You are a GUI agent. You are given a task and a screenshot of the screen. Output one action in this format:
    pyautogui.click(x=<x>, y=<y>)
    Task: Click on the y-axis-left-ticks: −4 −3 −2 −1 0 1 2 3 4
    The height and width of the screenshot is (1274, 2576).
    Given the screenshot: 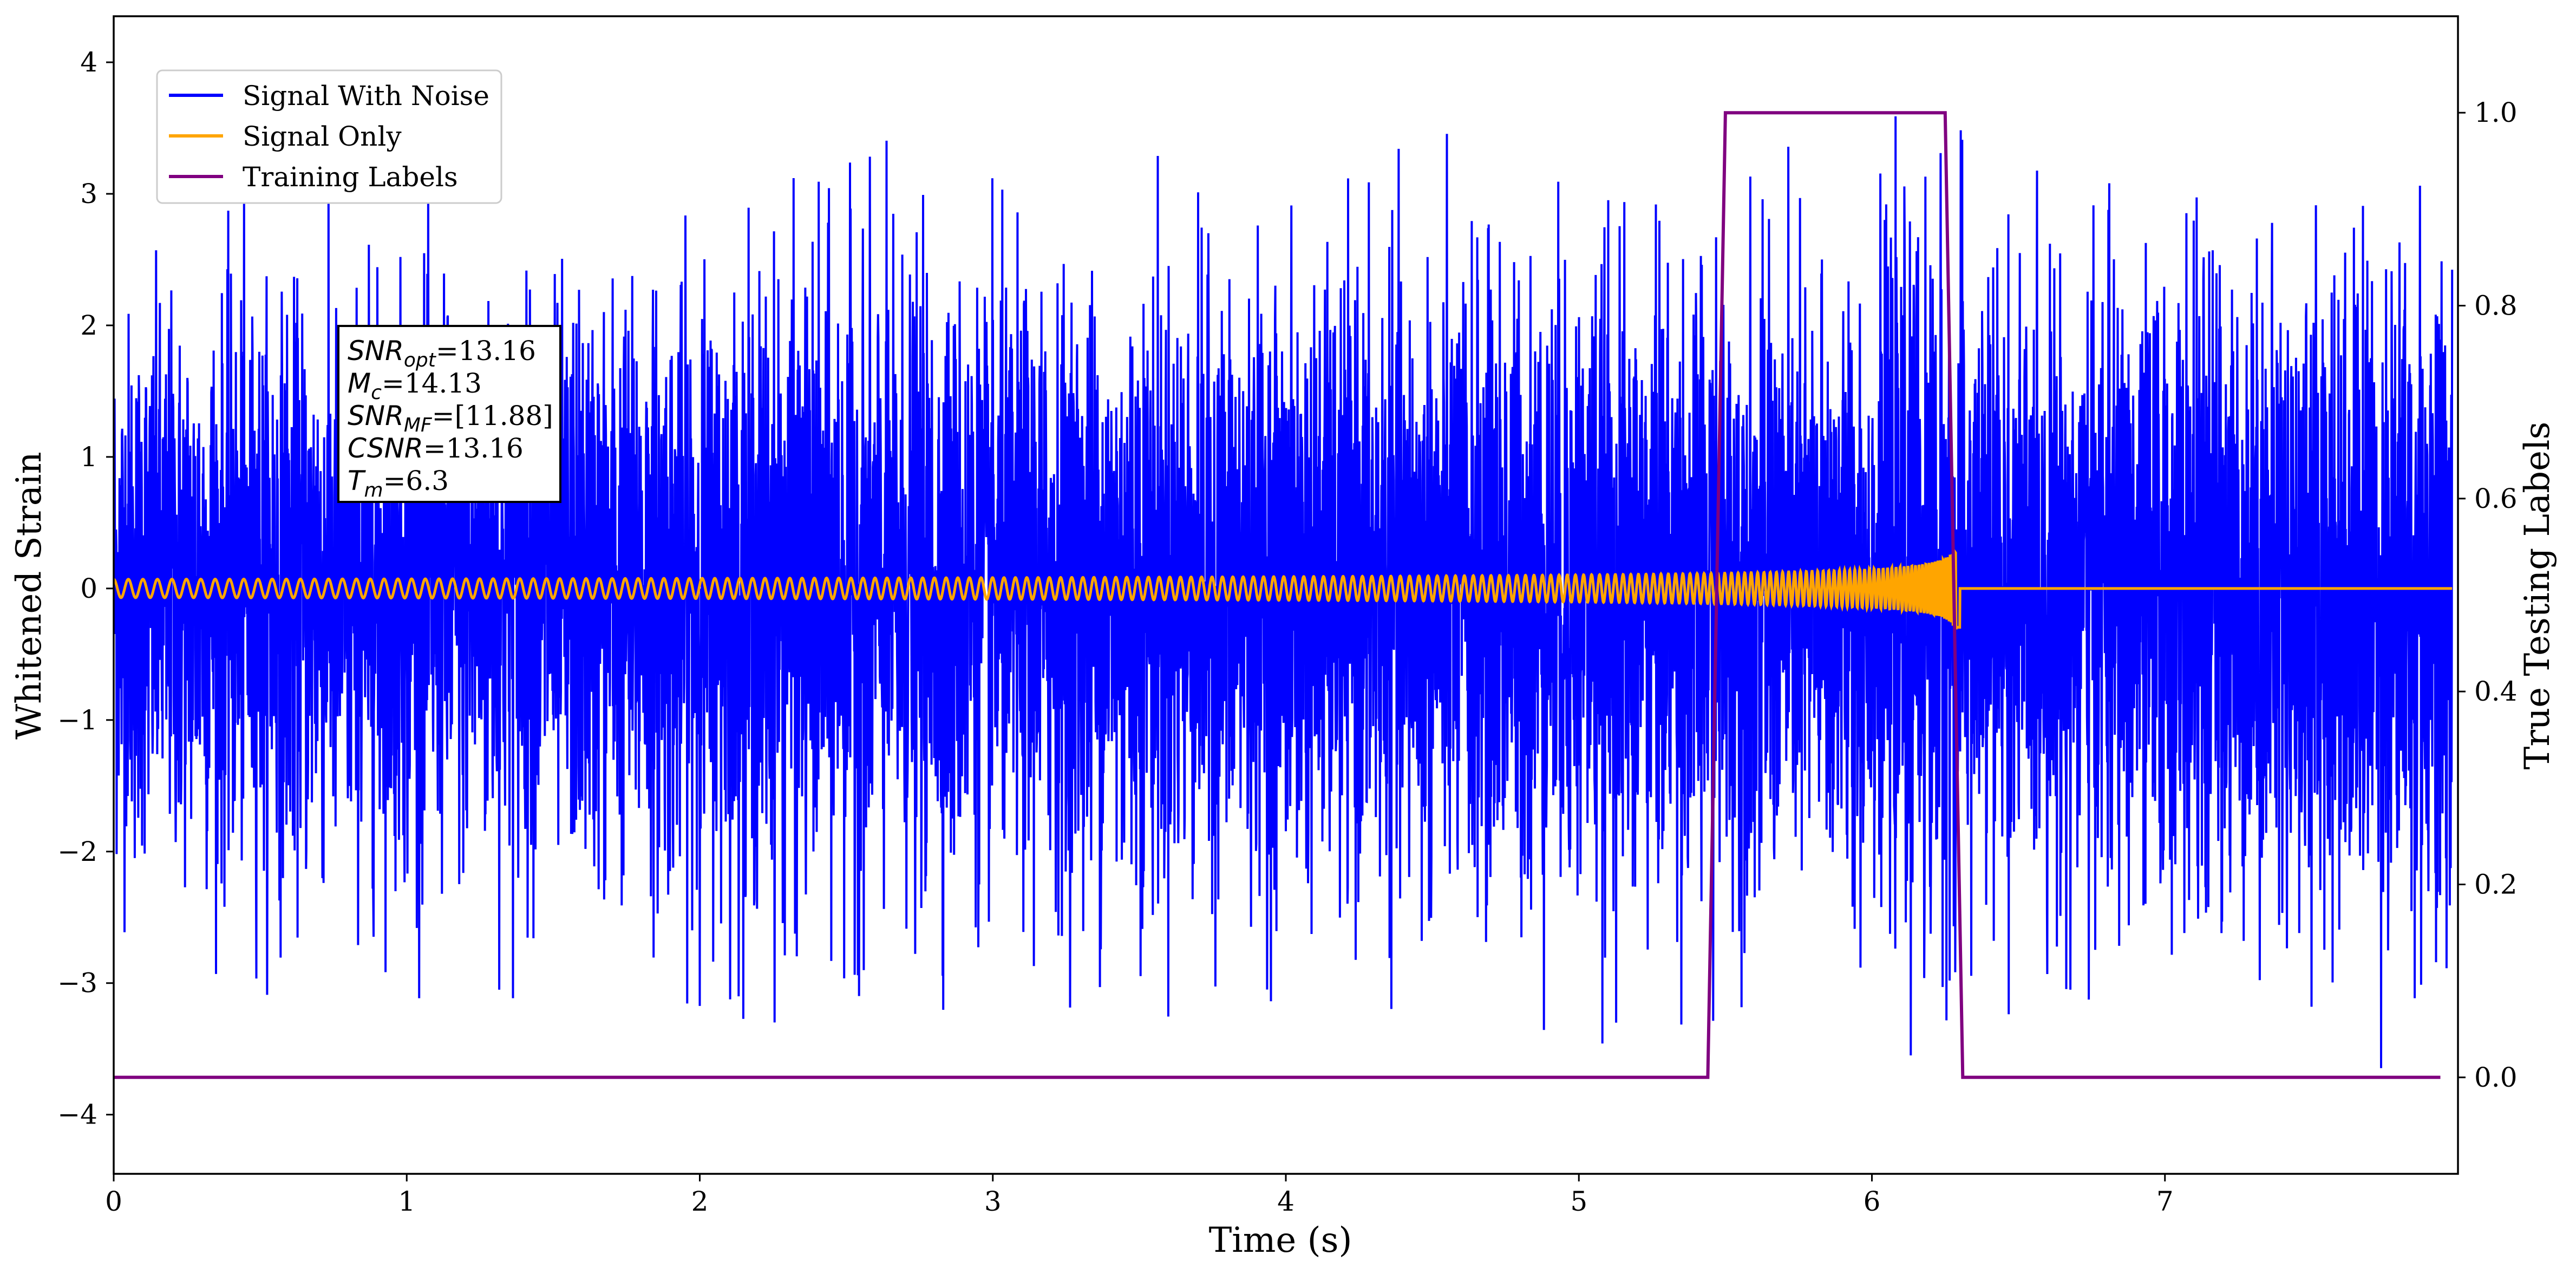 What is the action you would take?
    pyautogui.click(x=86, y=589)
    